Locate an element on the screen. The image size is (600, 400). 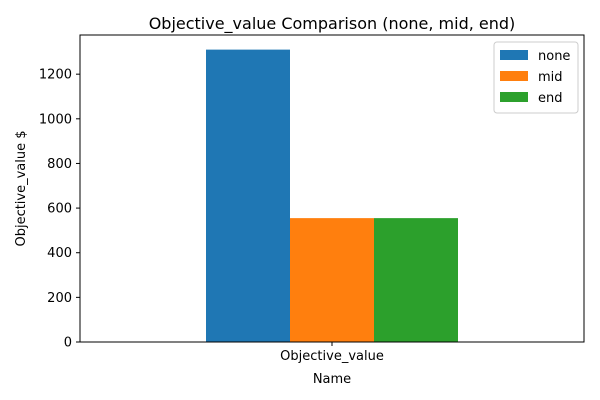
y-axis-label: Objective_value $ is located at coordinates (21, 188).